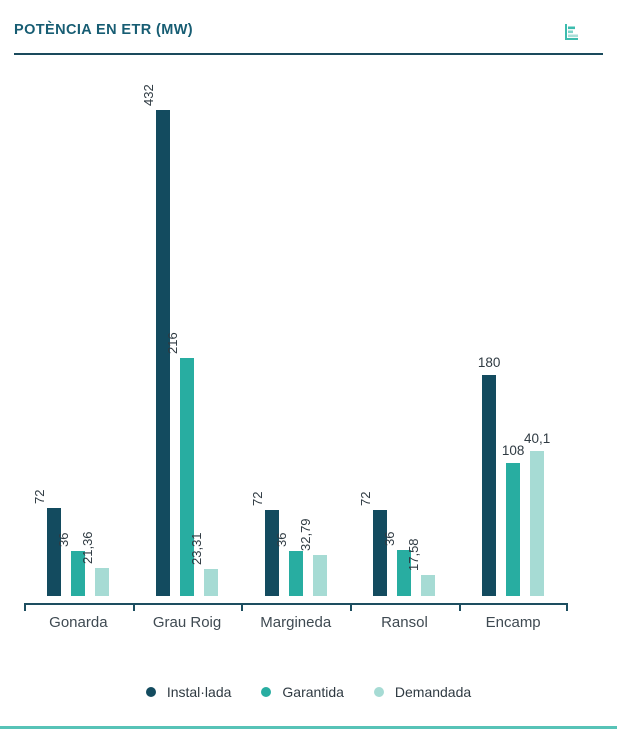 The height and width of the screenshot is (729, 617). What do you see at coordinates (308, 727) in the screenshot?
I see `card-bottom-border` at bounding box center [308, 727].